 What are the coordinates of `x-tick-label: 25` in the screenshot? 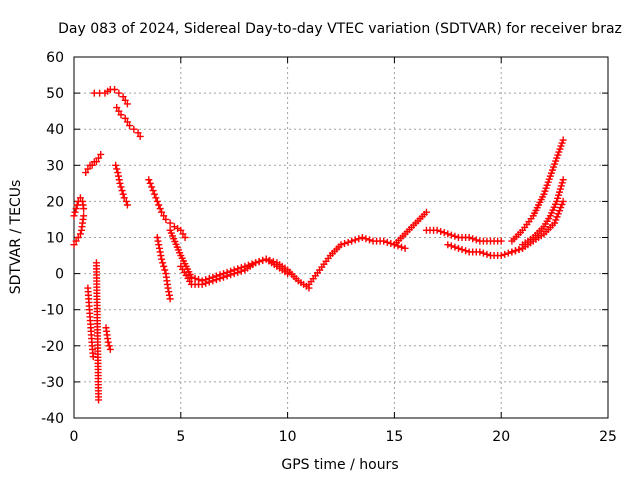 It's located at (608, 437).